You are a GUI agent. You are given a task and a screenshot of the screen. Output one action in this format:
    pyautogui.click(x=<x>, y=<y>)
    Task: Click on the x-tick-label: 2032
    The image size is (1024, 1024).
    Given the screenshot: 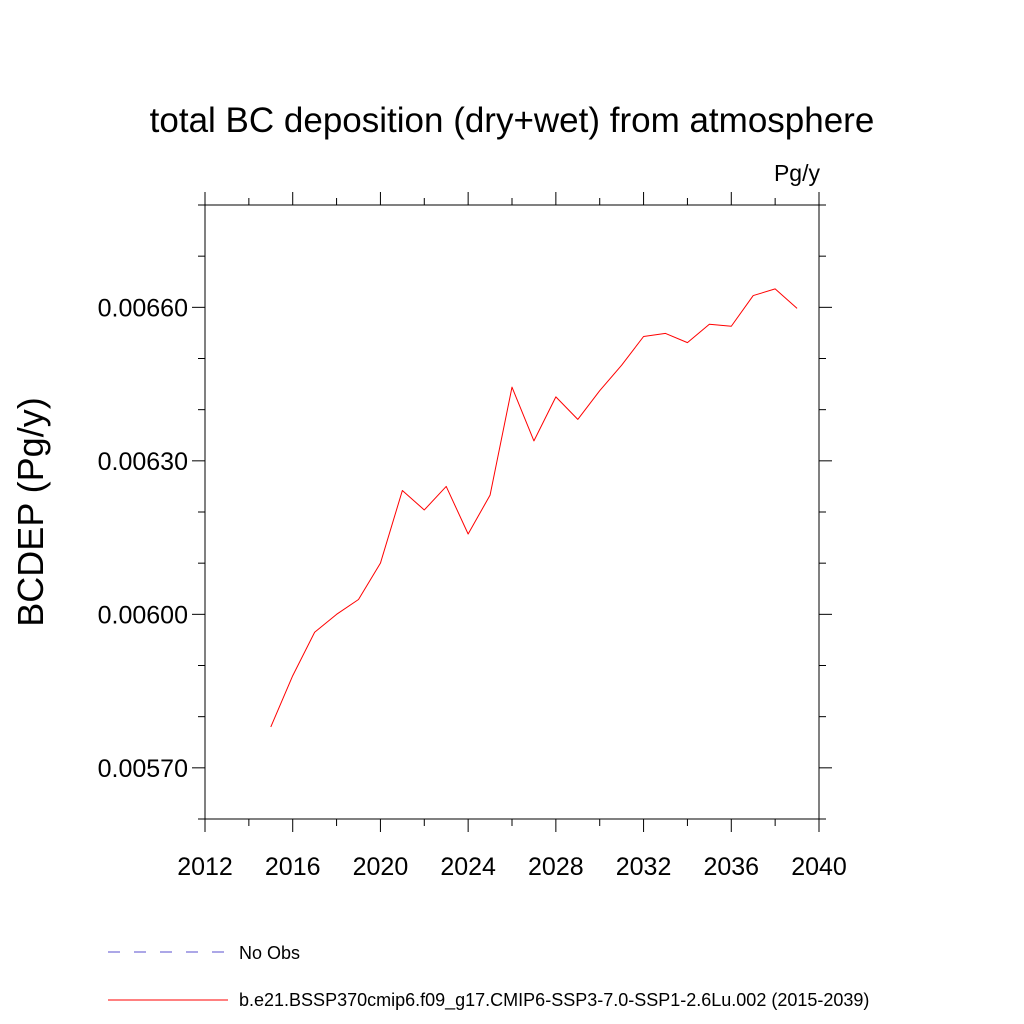 What is the action you would take?
    pyautogui.click(x=644, y=867)
    